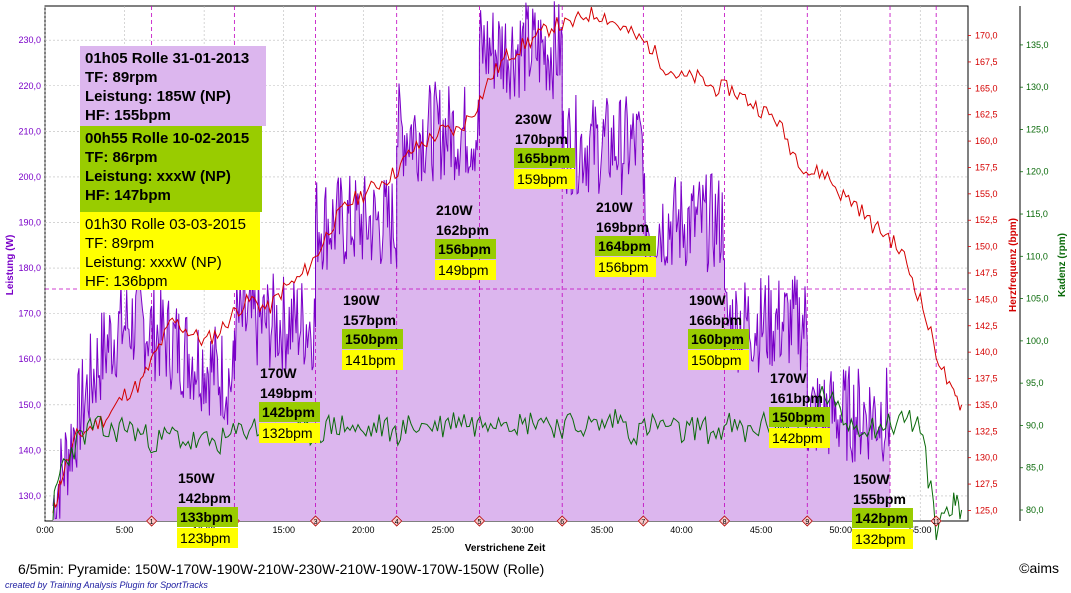 This screenshot has width=1071, height=593. What do you see at coordinates (167, 138) in the screenshot?
I see `legend-line: 00h55 Rolle 10-02-2015` at bounding box center [167, 138].